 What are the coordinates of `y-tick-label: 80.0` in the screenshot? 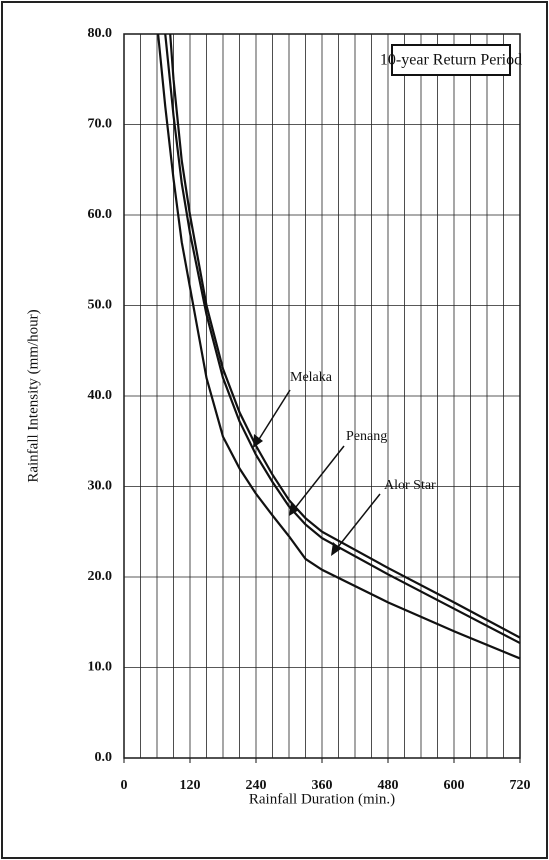 It's located at (100, 33).